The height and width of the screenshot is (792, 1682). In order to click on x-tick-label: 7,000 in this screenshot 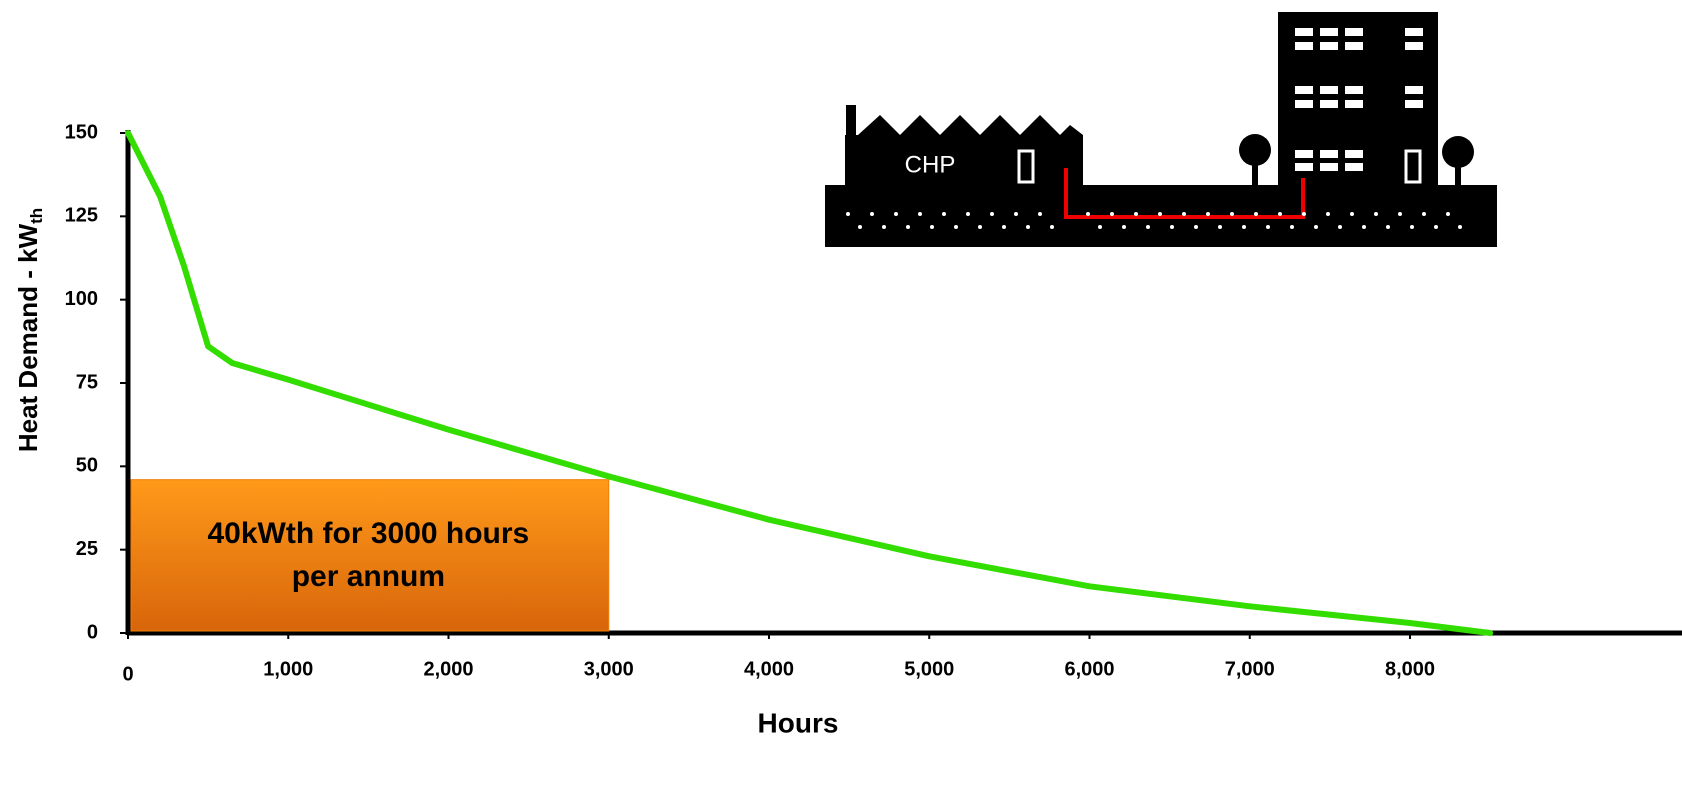, I will do `click(1250, 669)`.